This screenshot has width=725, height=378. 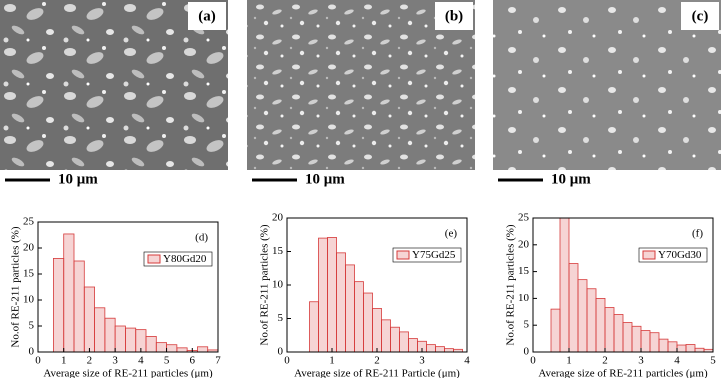 I want to click on panel-label: (c), so click(x=700, y=16).